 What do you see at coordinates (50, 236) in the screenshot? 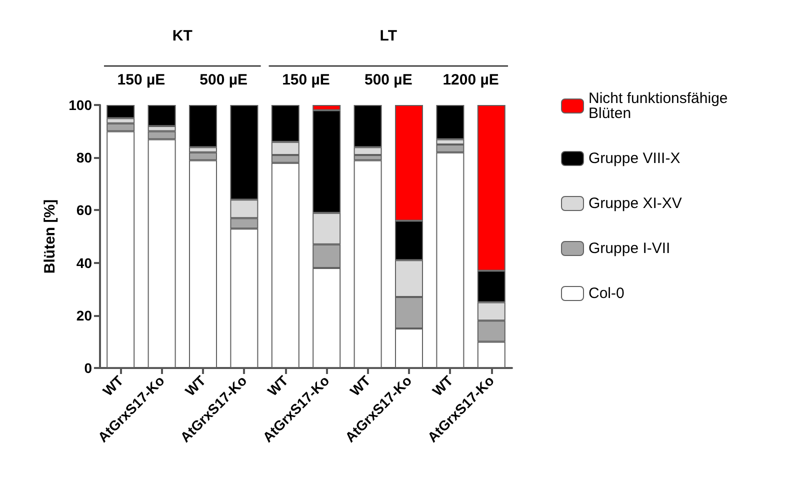
I see `y-axis-title: Blüten [%]` at bounding box center [50, 236].